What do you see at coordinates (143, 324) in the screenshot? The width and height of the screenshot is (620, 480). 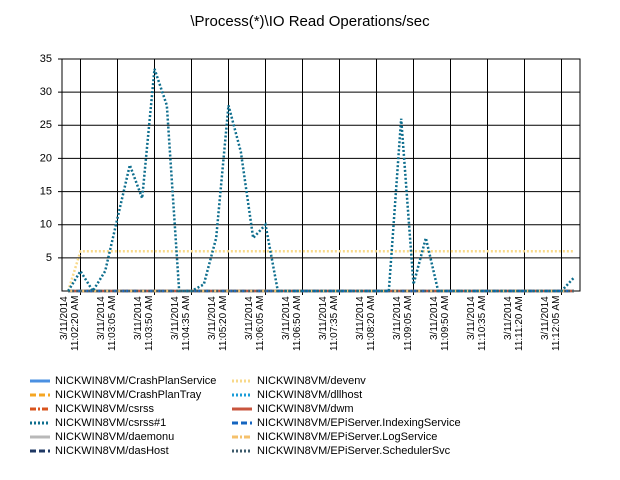 I see `x-tick-label: 3/11/2014 11:03:50 AM` at bounding box center [143, 324].